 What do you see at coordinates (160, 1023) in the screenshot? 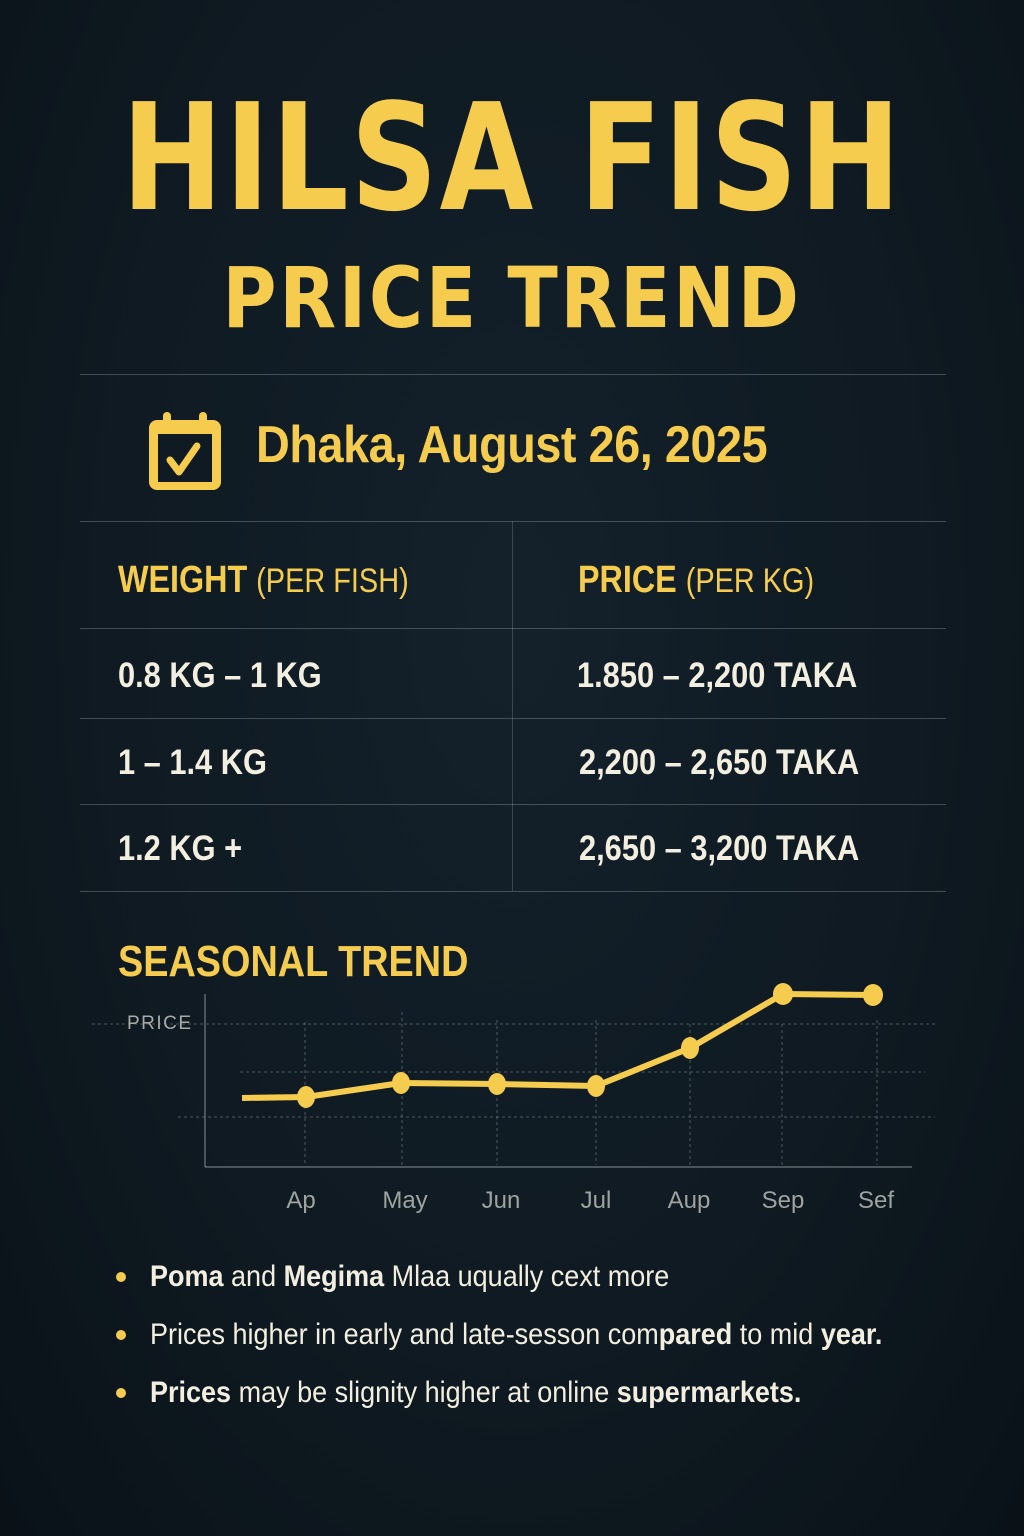
I see `y-axis-label: PRICE` at bounding box center [160, 1023].